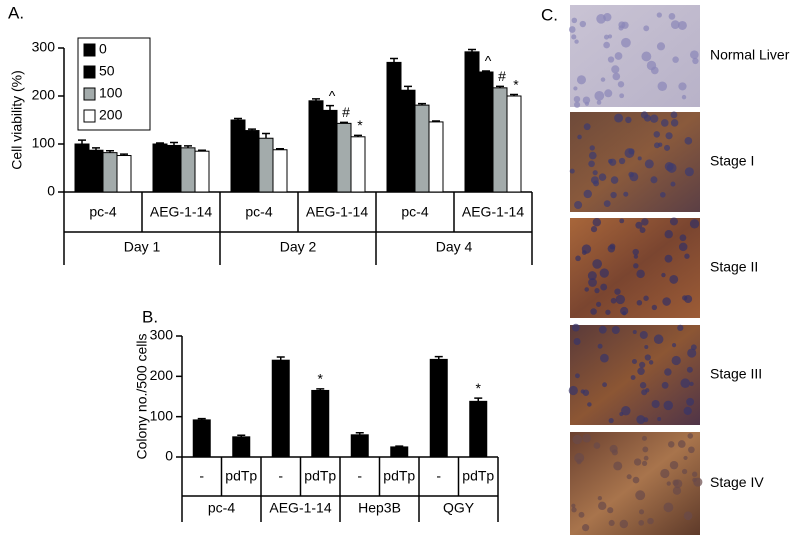  I want to click on micrograph, so click(636, 483).